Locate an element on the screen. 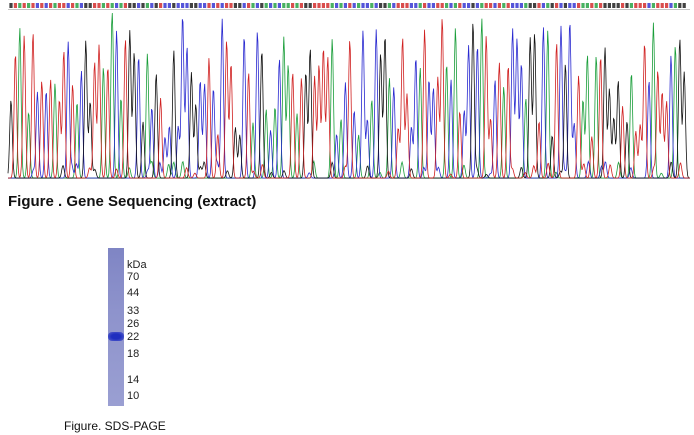 Image resolution: width=694 pixels, height=435 pixels. marker-label: 22 is located at coordinates (133, 337).